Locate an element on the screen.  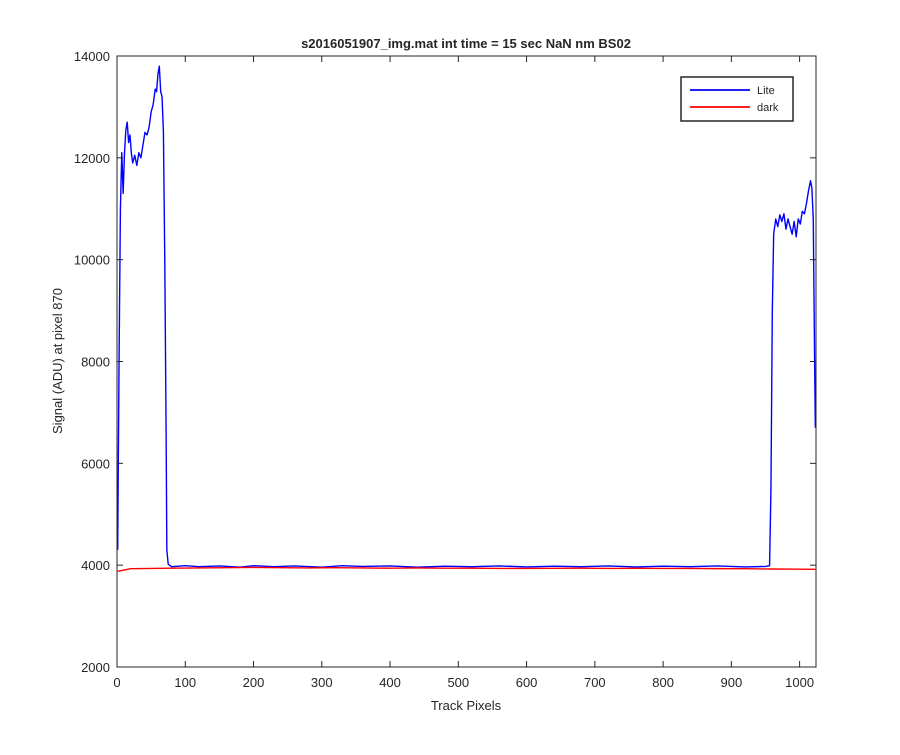
y-axis-label: Signal (ADU) at pixel 870 is located at coordinates (57, 361).